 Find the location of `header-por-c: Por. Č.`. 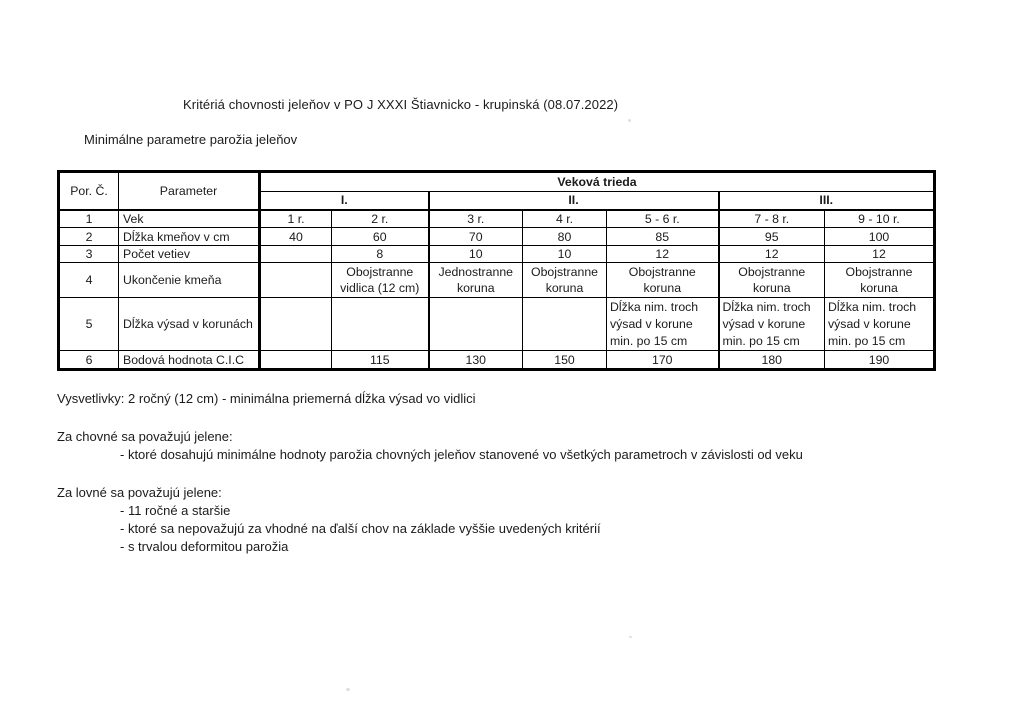

header-por-c: Por. Č. is located at coordinates (88, 191).